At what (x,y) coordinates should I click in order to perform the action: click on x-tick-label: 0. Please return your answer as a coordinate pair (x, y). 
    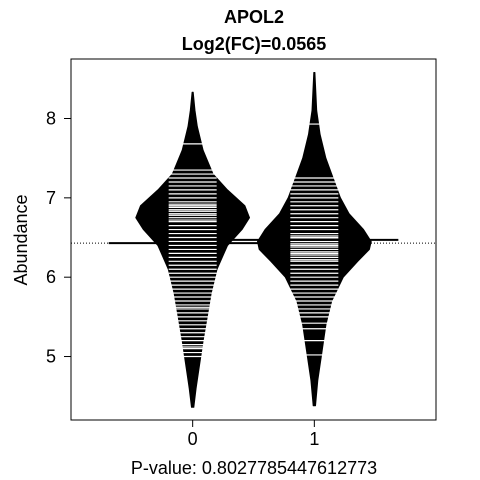
    Looking at the image, I should click on (193, 439).